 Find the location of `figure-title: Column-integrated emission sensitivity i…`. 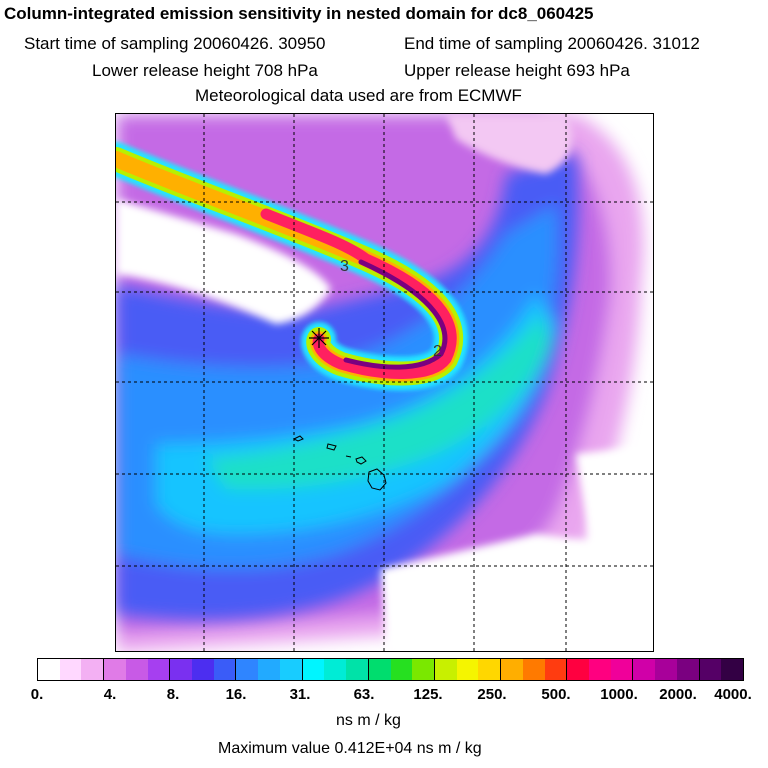

figure-title: Column-integrated emission sensitivity i… is located at coordinates (299, 13).